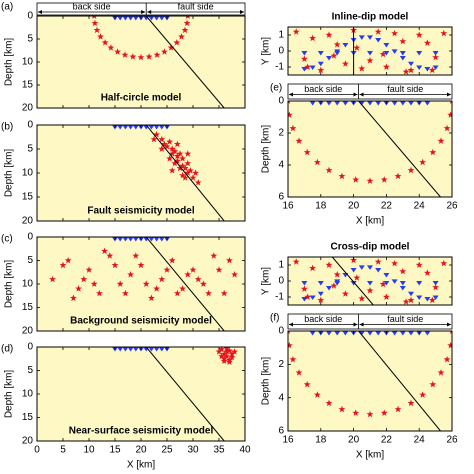 This screenshot has height=474, width=474. What do you see at coordinates (266, 51) in the screenshot?
I see `y-axis-label: Y [km]` at bounding box center [266, 51].